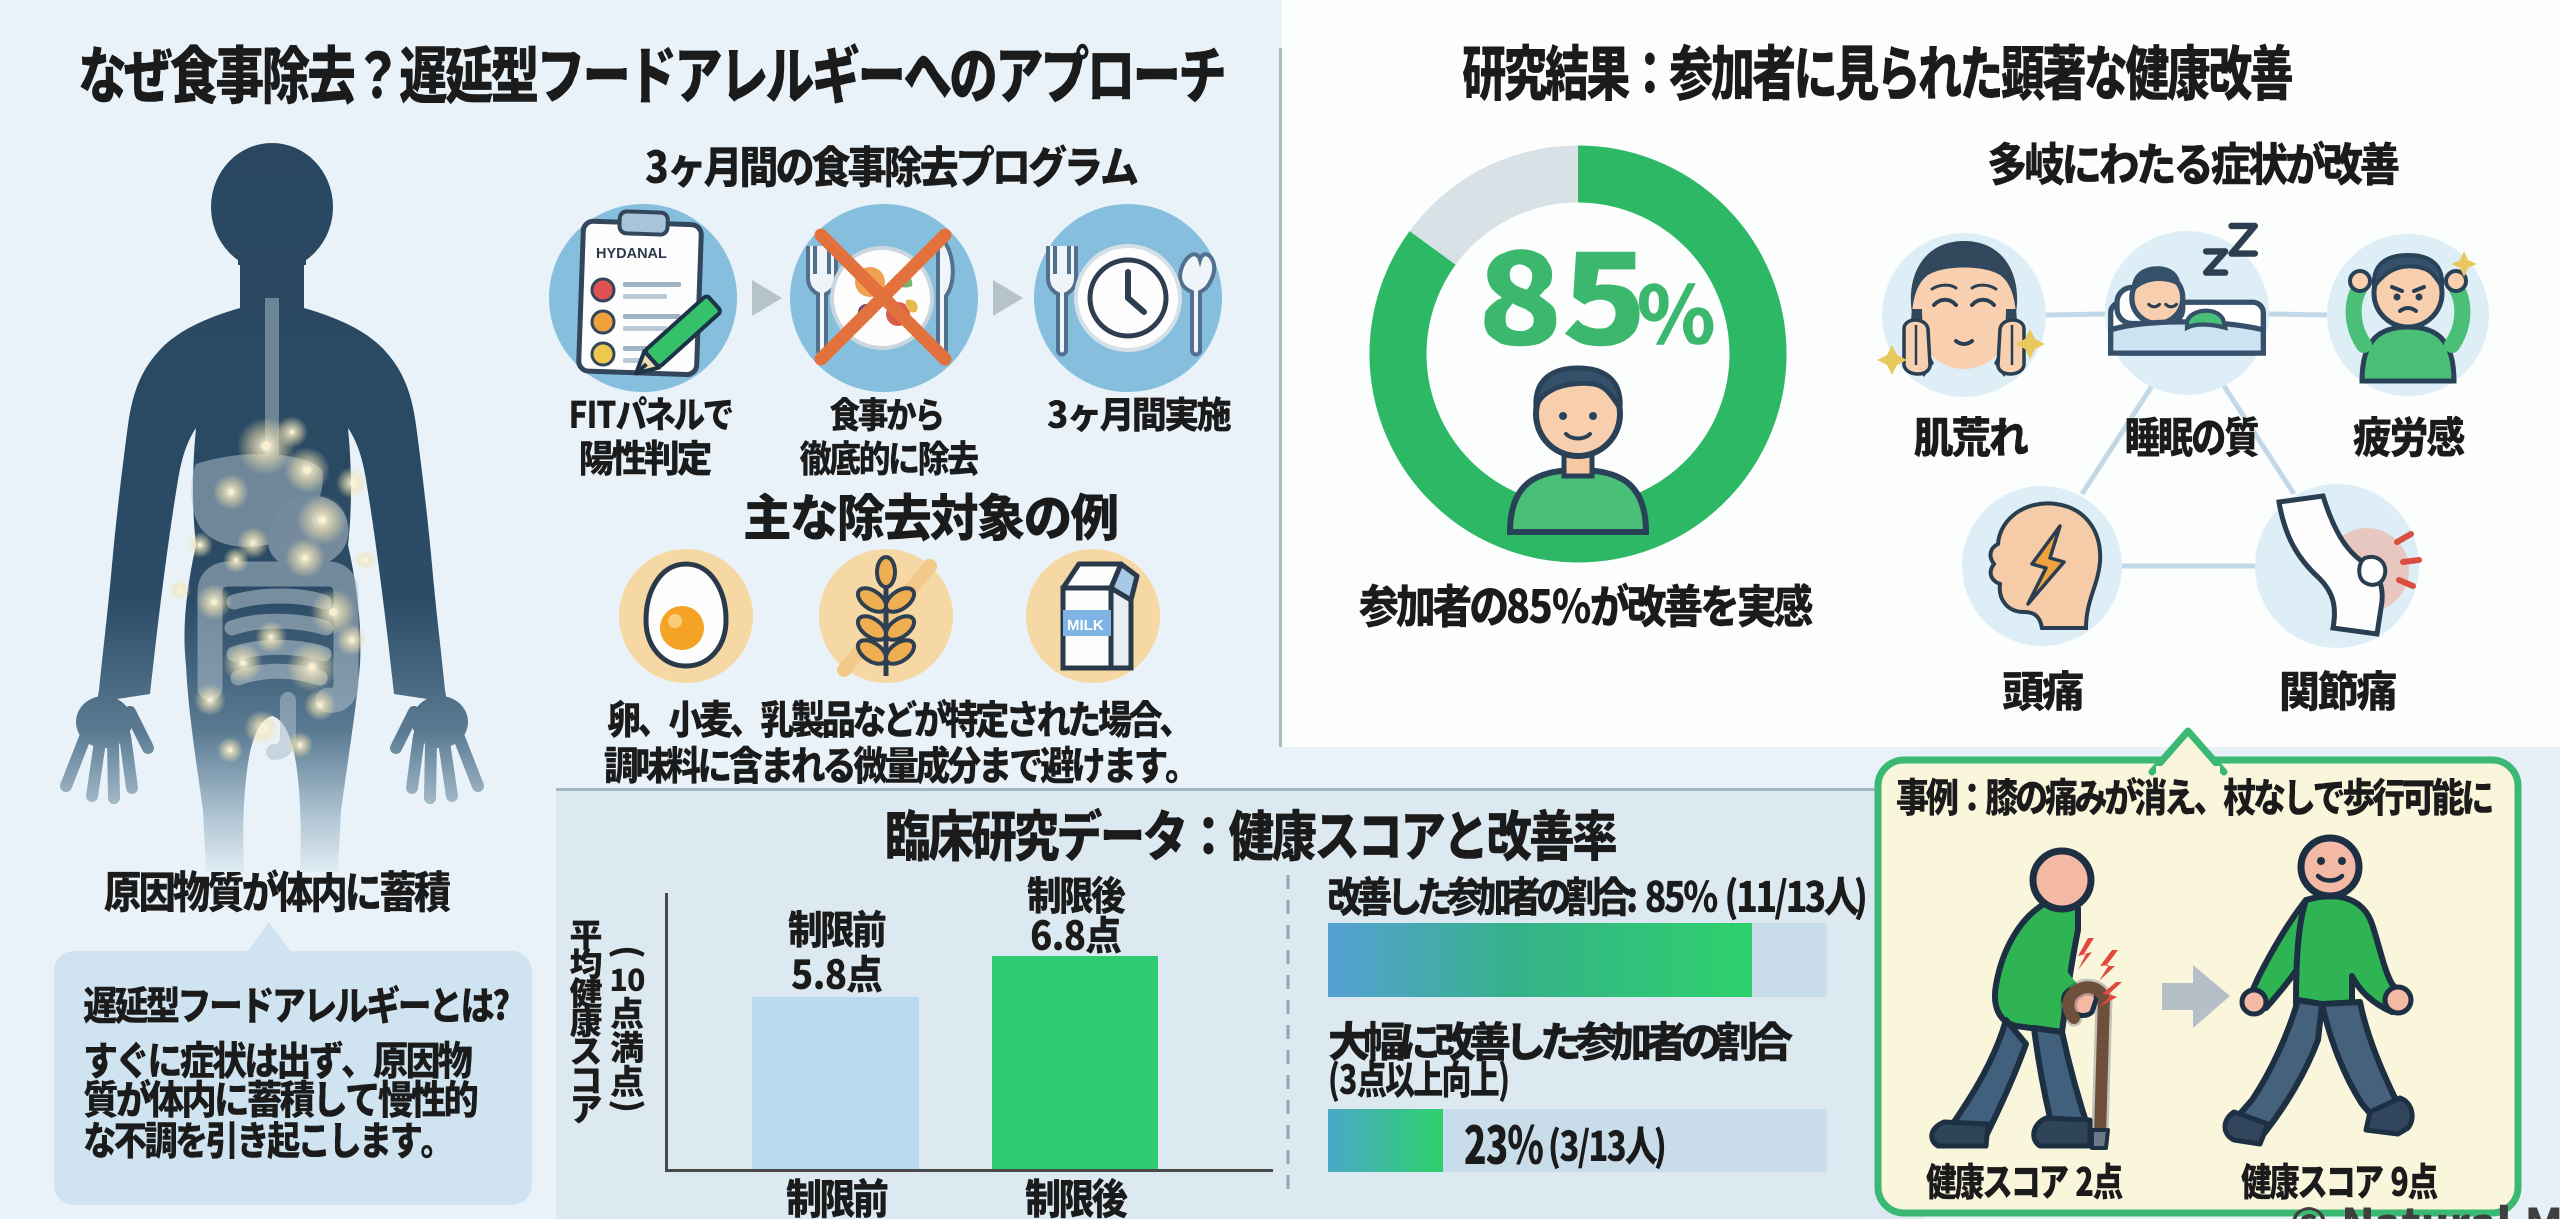 This screenshot has height=1219, width=2560. I want to click on svg-text: HYDANAL, so click(631, 254).